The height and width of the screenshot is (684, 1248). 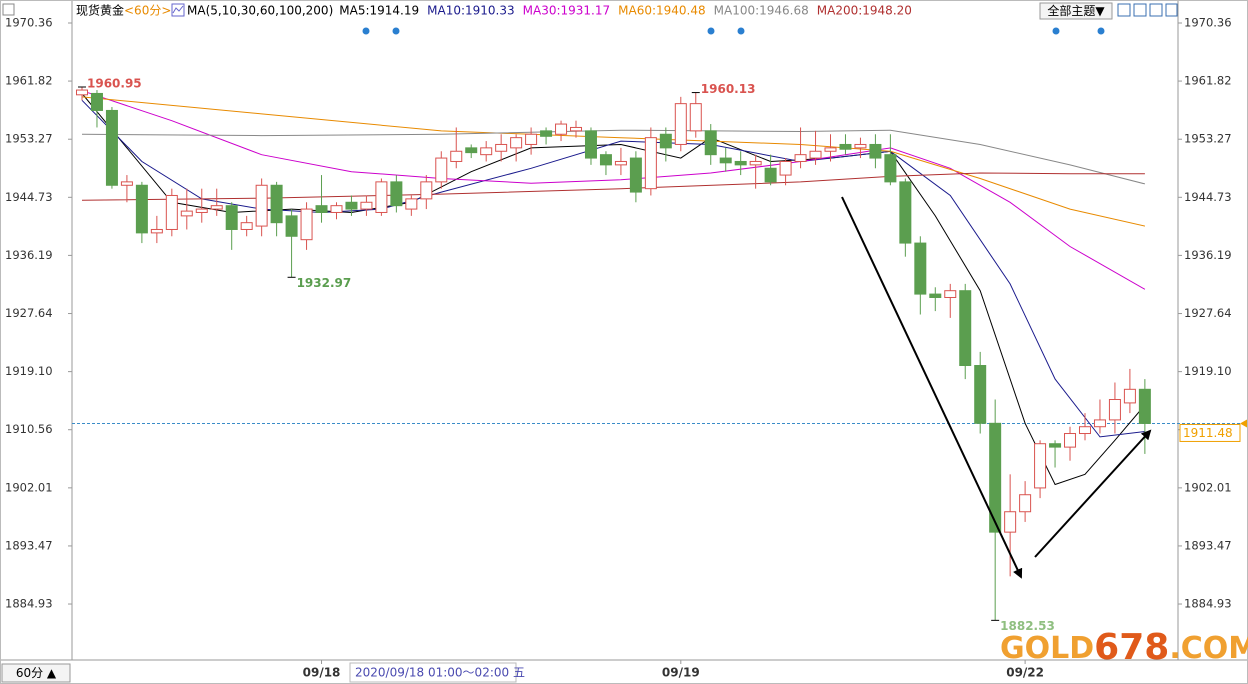 What do you see at coordinates (29, 197) in the screenshot?
I see `y-tick-label: 1944.73` at bounding box center [29, 197].